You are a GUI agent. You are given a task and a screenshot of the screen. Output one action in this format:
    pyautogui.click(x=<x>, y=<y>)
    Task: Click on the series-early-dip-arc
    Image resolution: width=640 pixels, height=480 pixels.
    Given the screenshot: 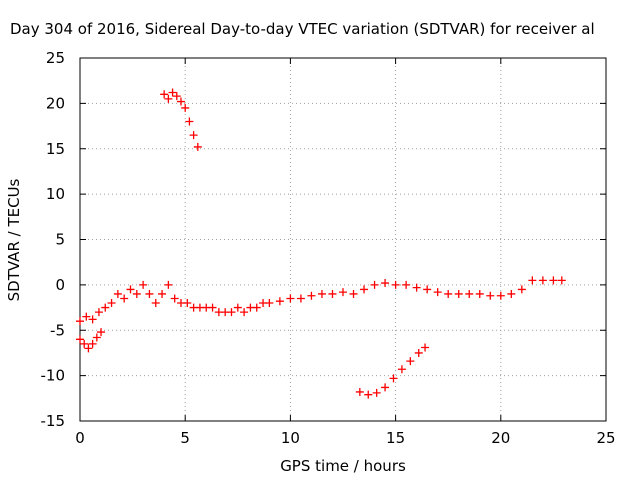 What is the action you would take?
    pyautogui.click(x=91, y=340)
    